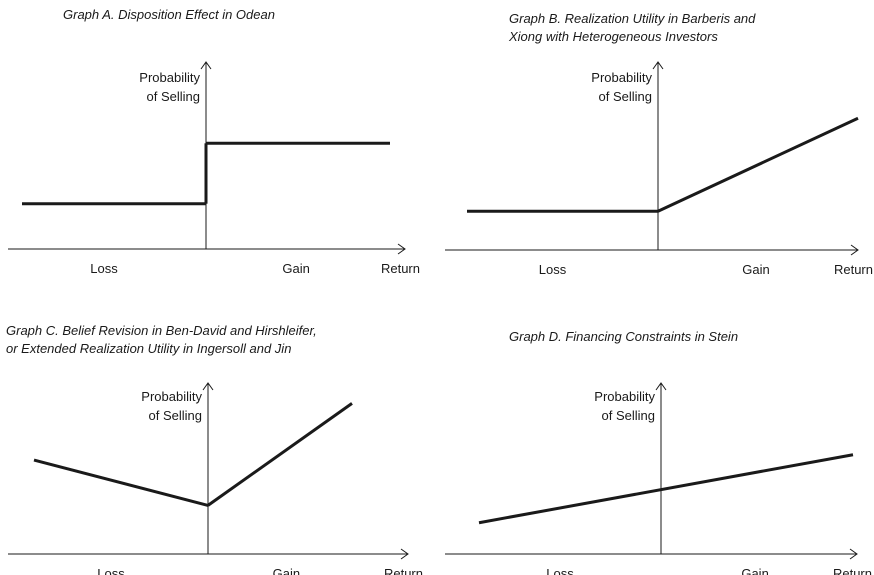 The width and height of the screenshot is (874, 575). What do you see at coordinates (755, 269) in the screenshot?
I see `graph-b-gain-label: Gain` at bounding box center [755, 269].